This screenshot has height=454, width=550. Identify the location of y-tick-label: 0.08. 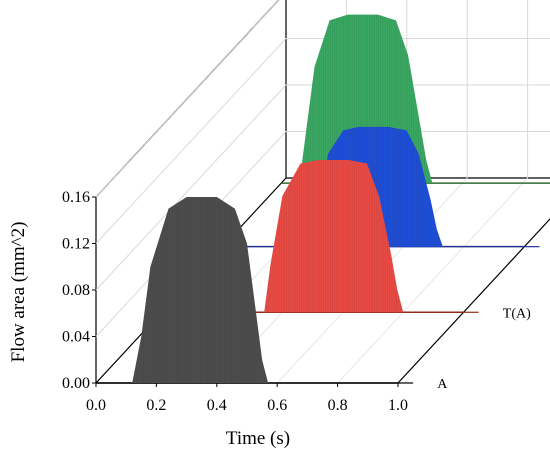
(76, 290).